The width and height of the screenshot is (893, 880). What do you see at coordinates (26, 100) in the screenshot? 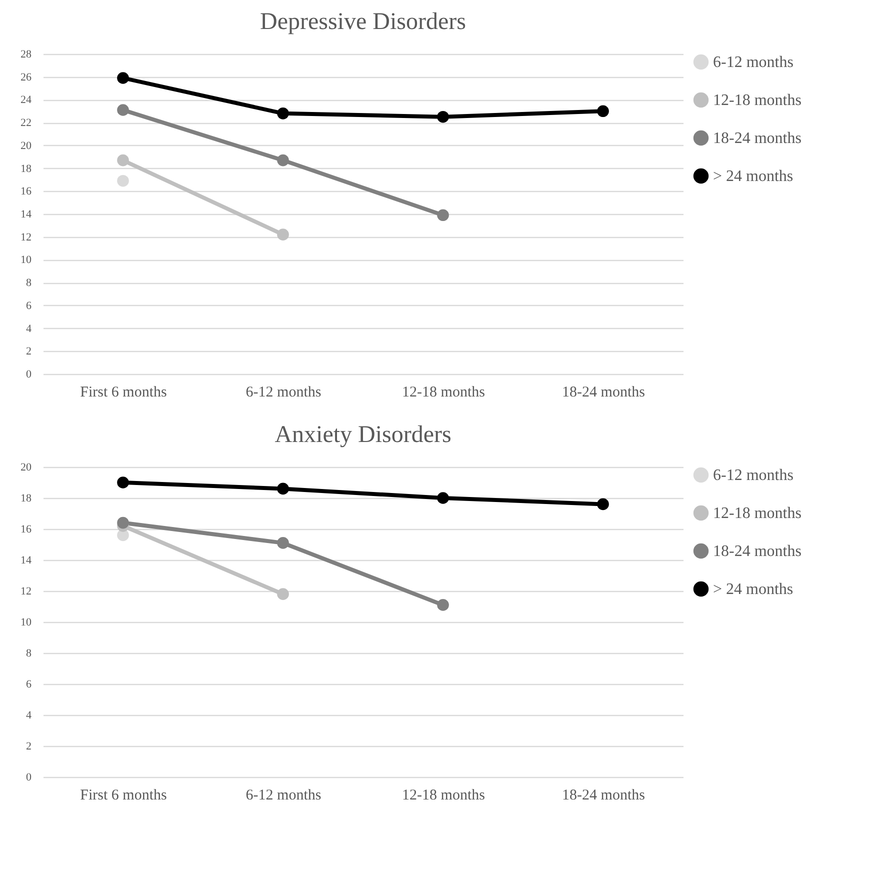
I see `y-tick-label: 24` at bounding box center [26, 100].